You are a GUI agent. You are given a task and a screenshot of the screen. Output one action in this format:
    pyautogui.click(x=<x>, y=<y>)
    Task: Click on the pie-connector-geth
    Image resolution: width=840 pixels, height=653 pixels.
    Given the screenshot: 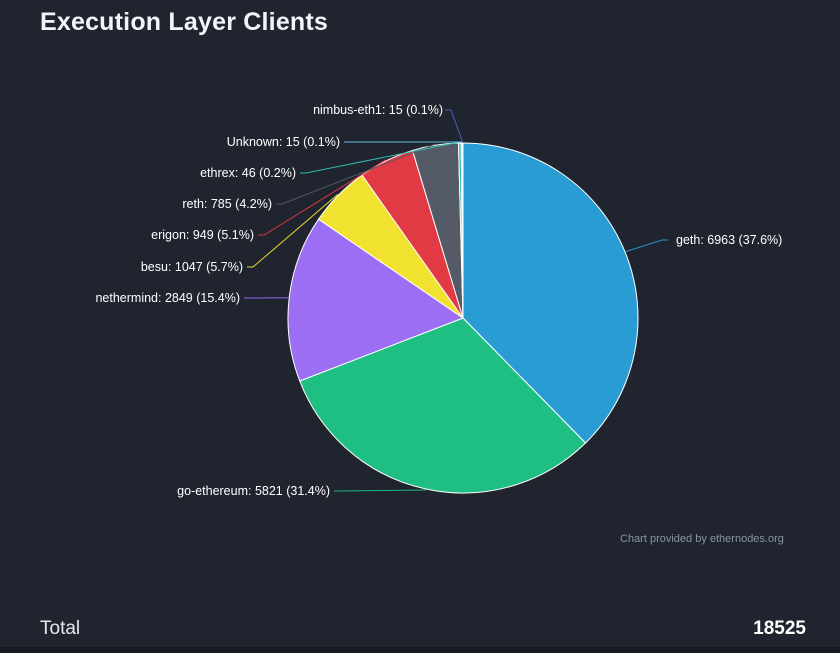 What is the action you would take?
    pyautogui.click(x=646, y=245)
    